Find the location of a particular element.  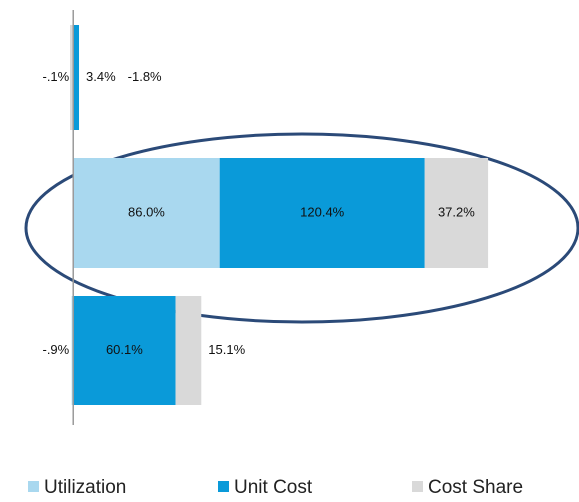

legend-label: Cost Share is located at coordinates (475, 487).